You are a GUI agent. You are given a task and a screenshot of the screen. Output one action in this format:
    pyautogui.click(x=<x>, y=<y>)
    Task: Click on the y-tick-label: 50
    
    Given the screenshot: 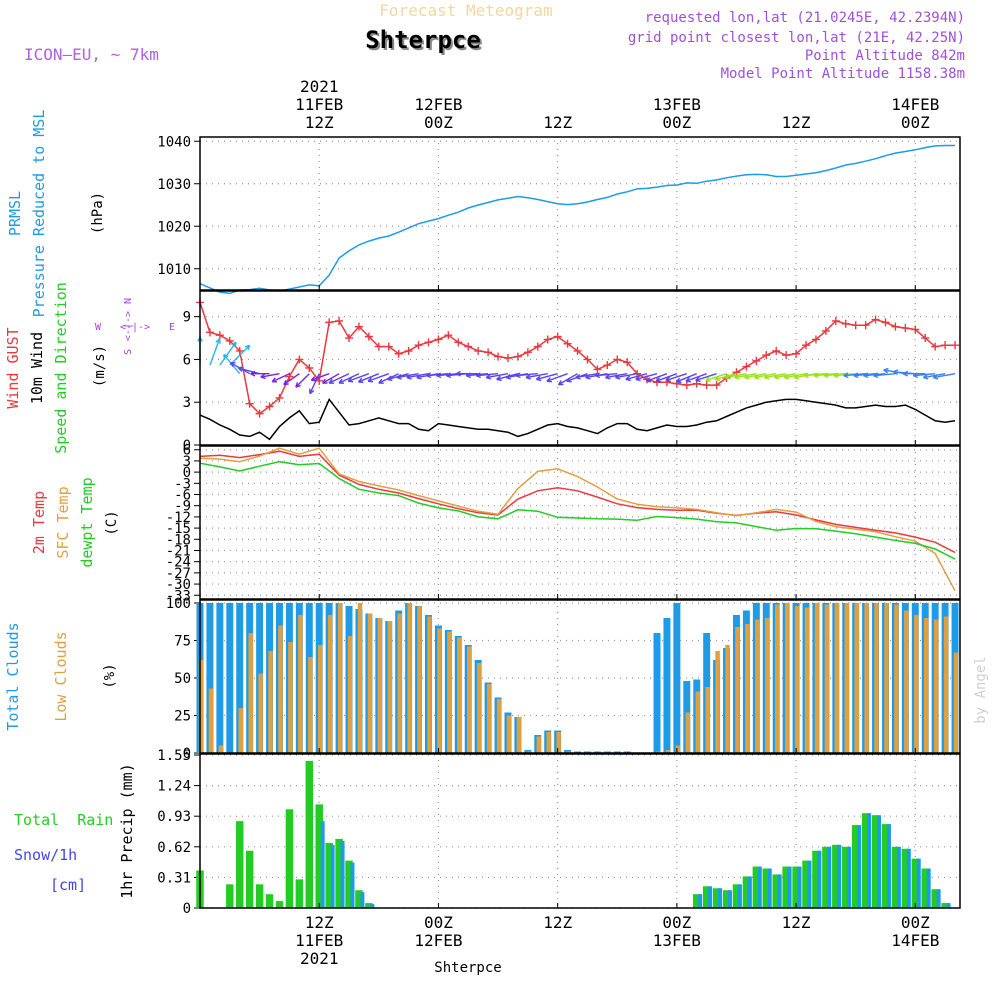 What is the action you would take?
    pyautogui.click(x=182, y=679)
    